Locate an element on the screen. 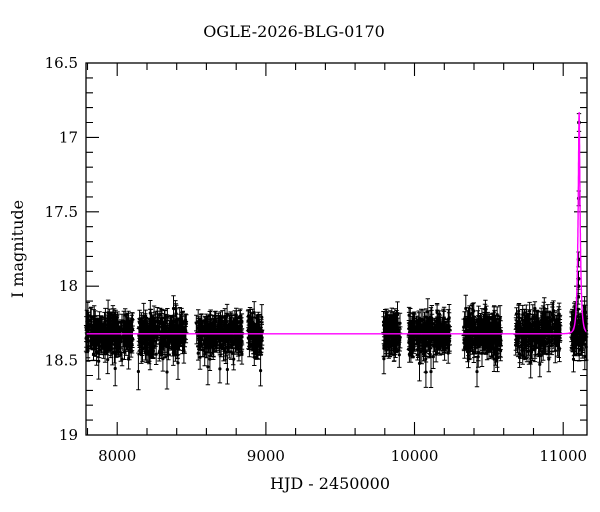 The image size is (600, 512). y-tick-label: 17 is located at coordinates (68, 137).